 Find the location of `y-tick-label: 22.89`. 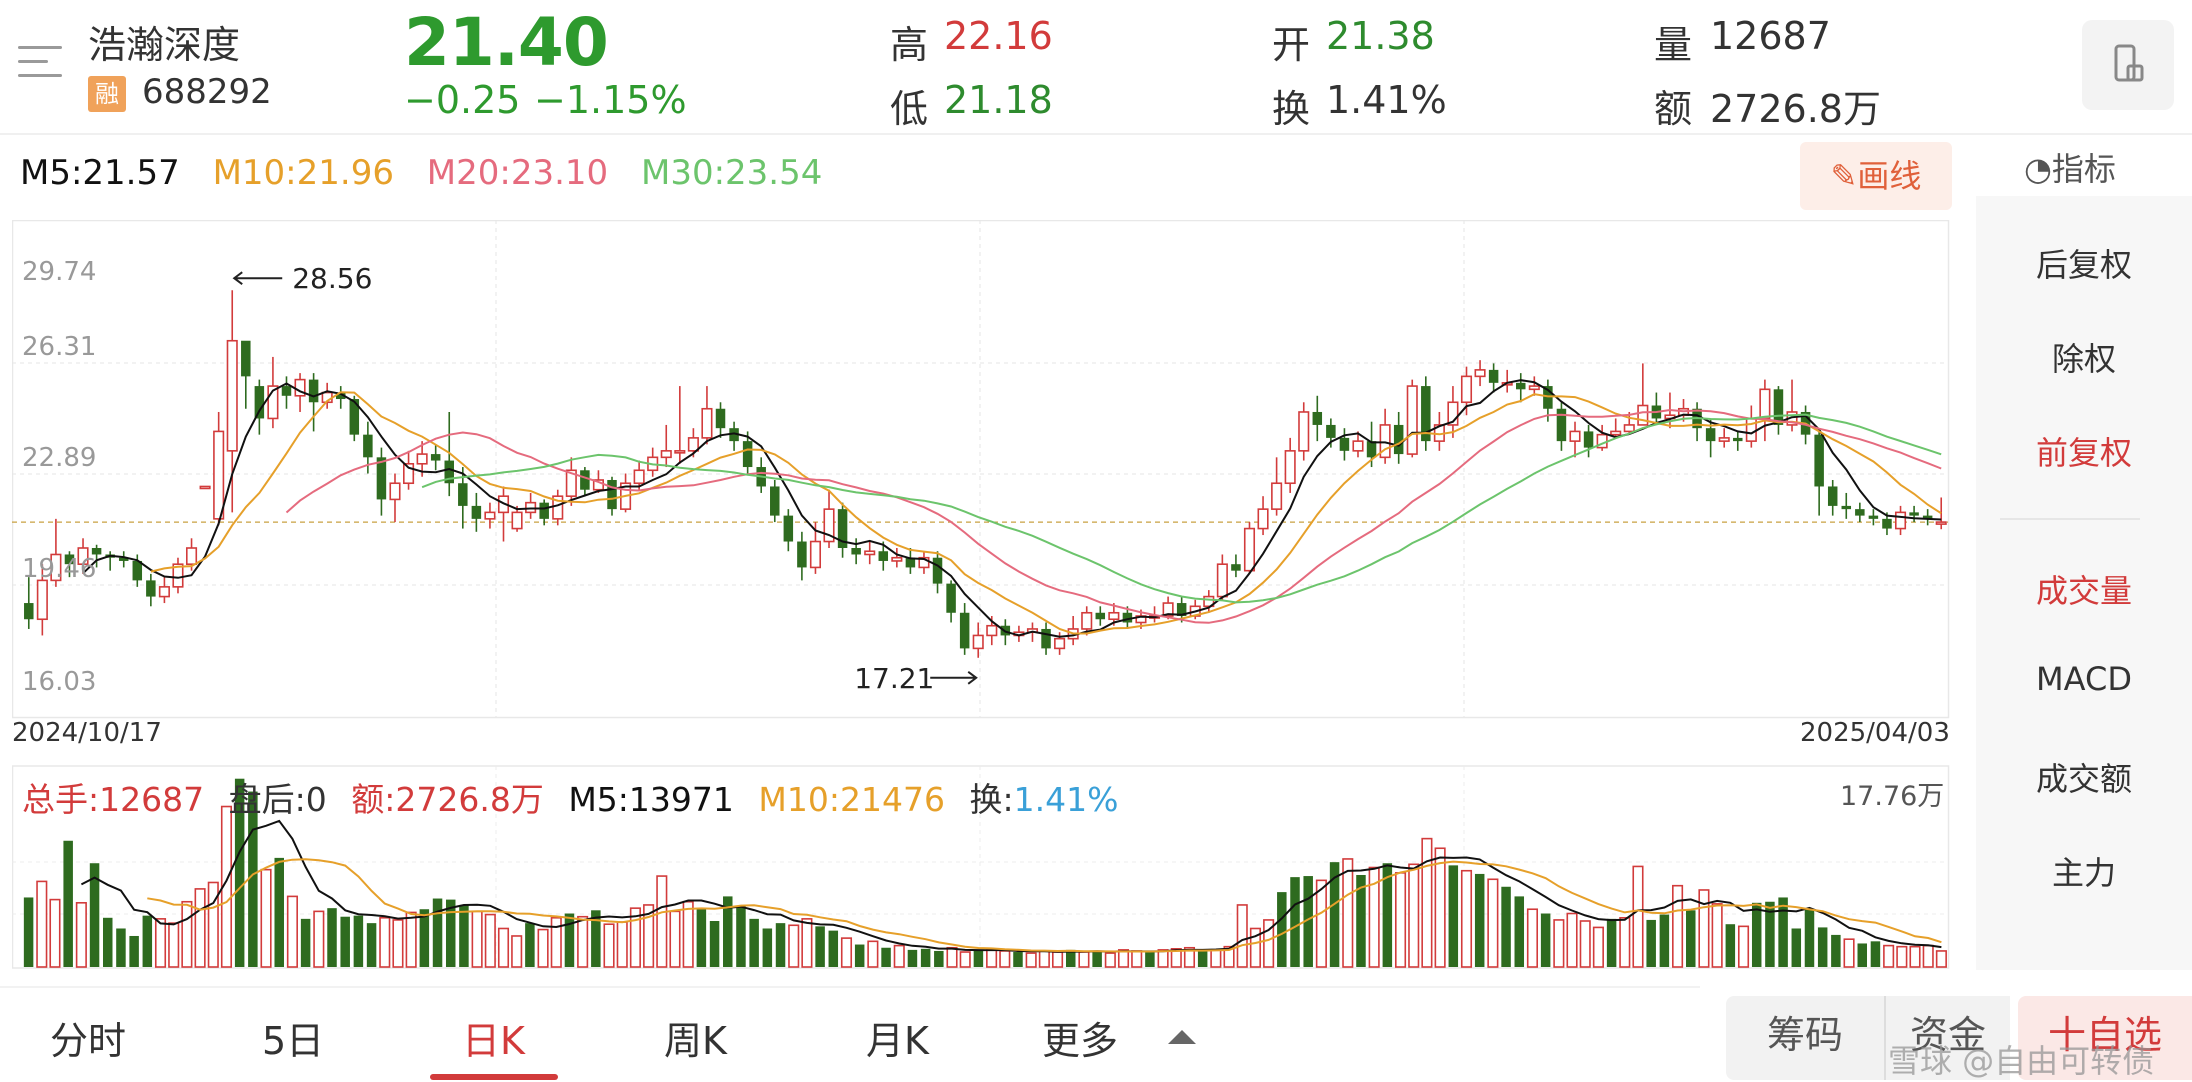

y-tick-label: 22.89 is located at coordinates (59, 458).